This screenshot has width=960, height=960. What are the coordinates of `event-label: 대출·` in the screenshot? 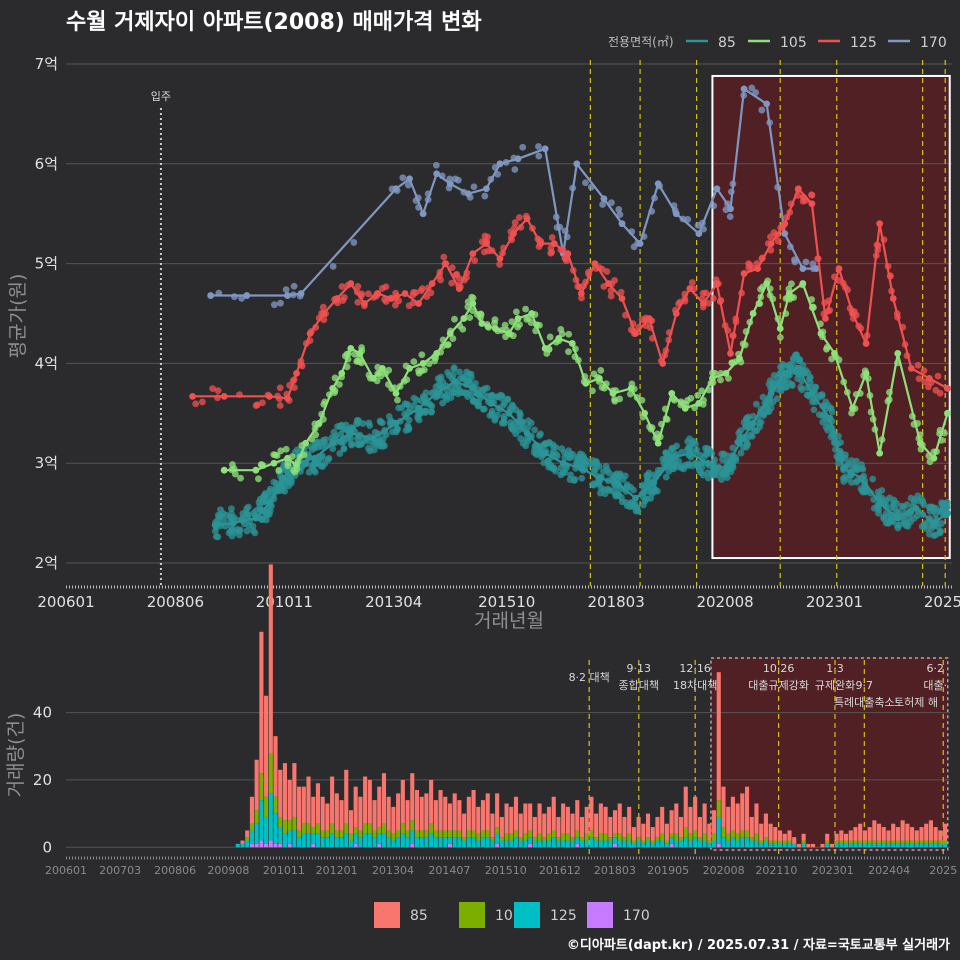 It's located at (935, 685).